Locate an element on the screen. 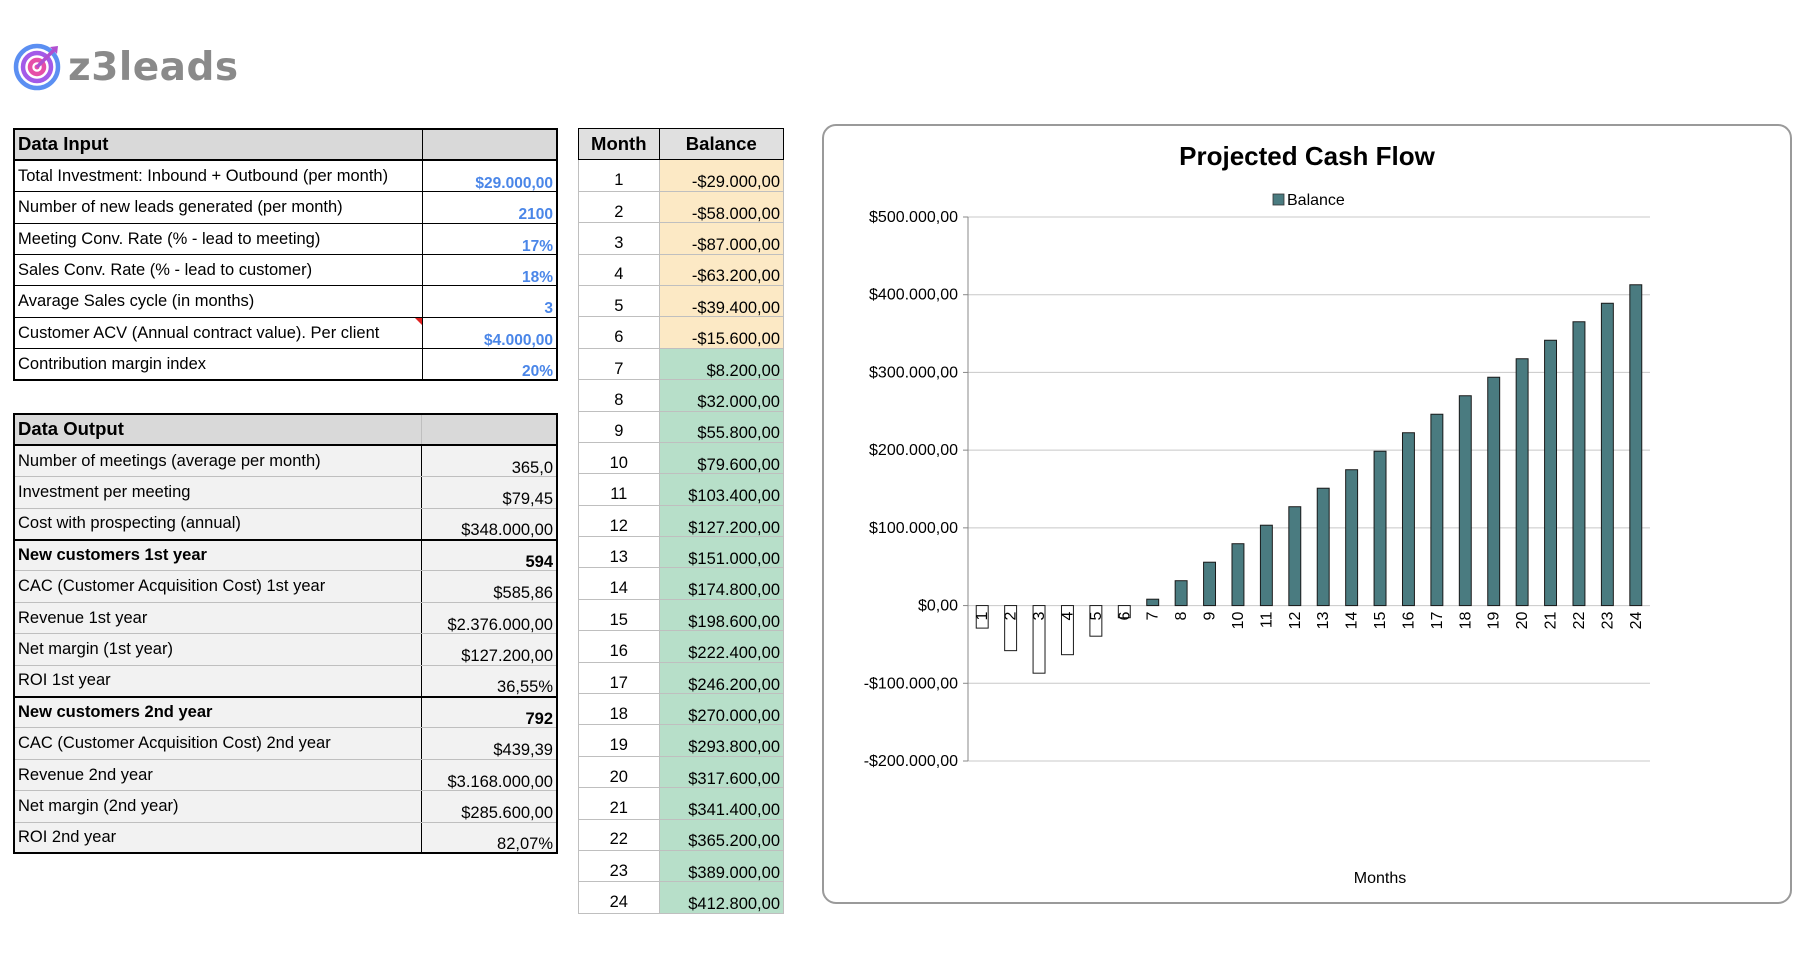 The image size is (1800, 966). output-value: 365,0 is located at coordinates (489, 461).